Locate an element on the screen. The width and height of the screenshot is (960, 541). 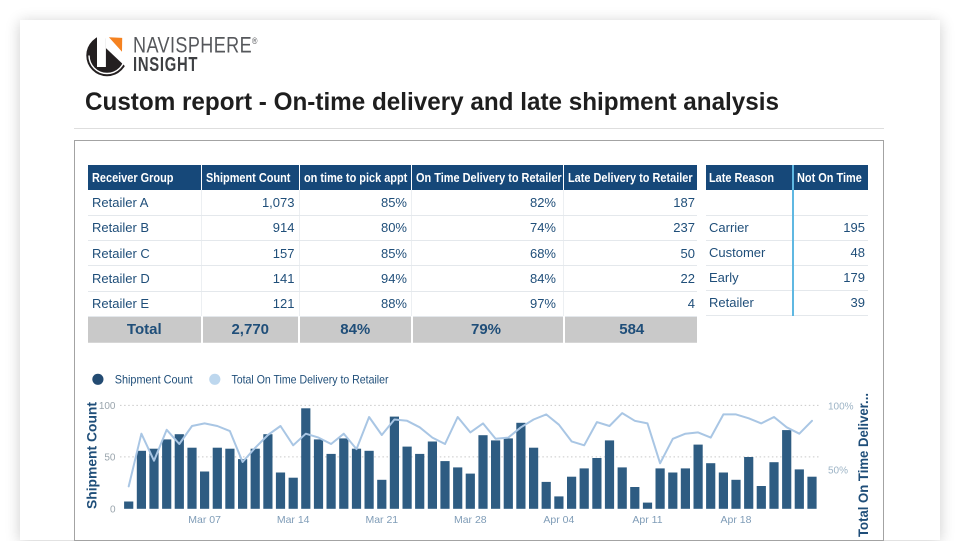
svg-text: Mar 21 is located at coordinates (381, 520).